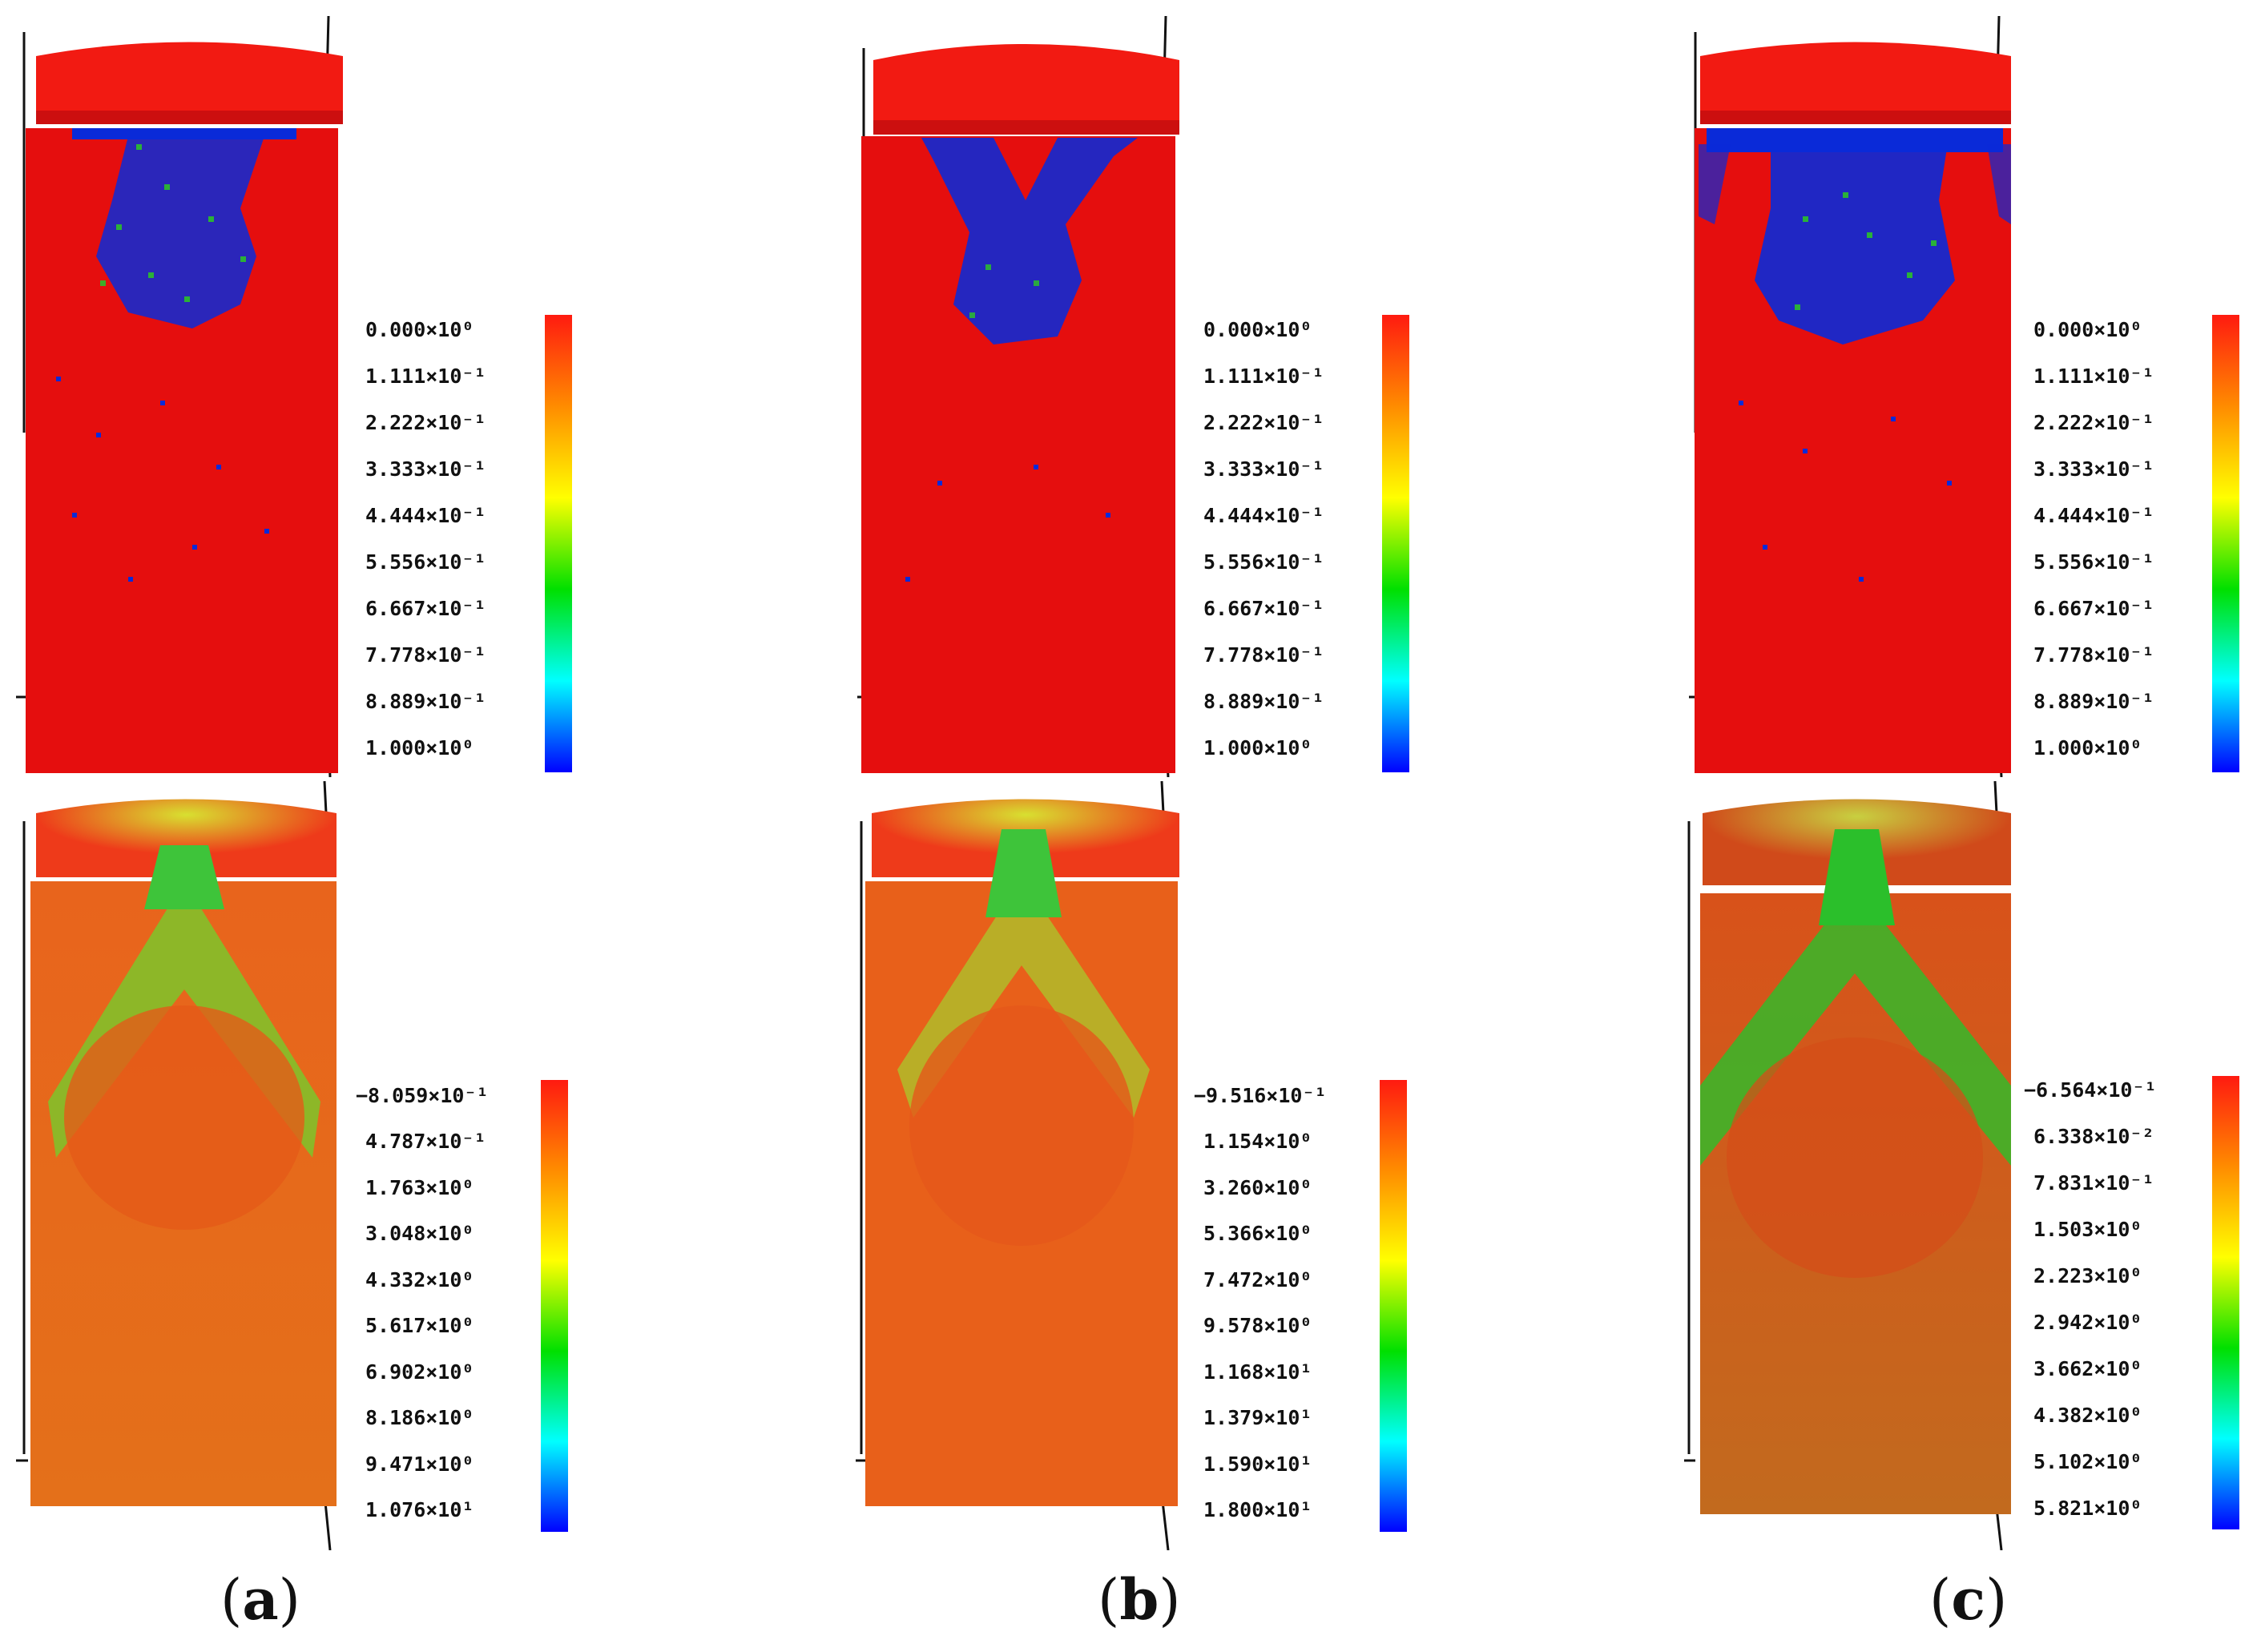 The height and width of the screenshot is (1652, 2261). I want to click on damage-colorbar-b, so click(1395, 543).